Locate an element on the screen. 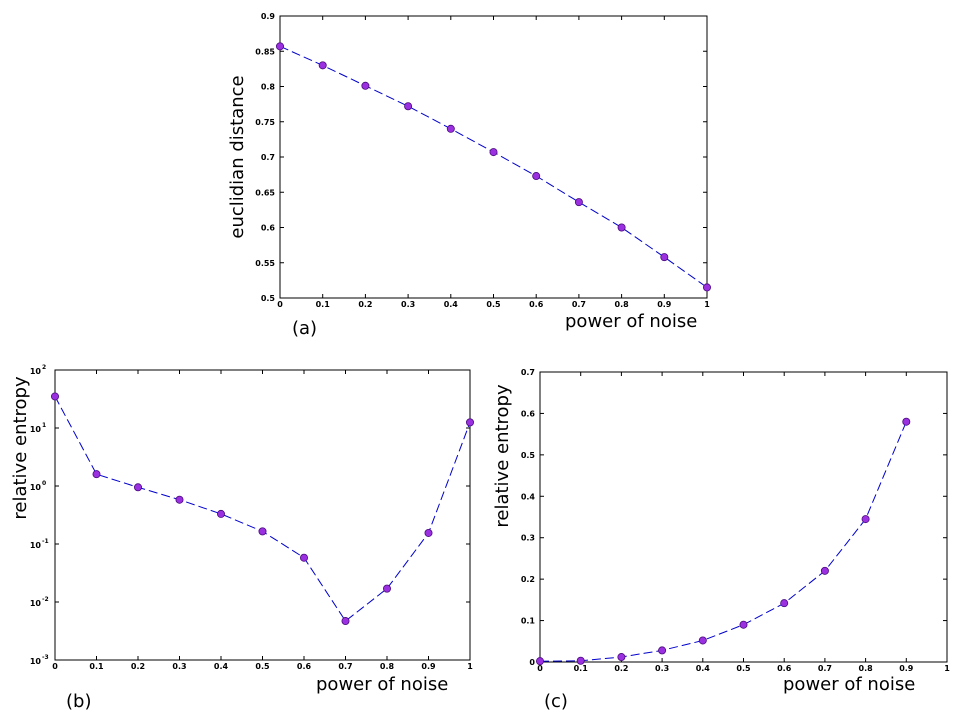 The image size is (960, 720). panel-c-x-tick-label: 0.5 is located at coordinates (743, 668).